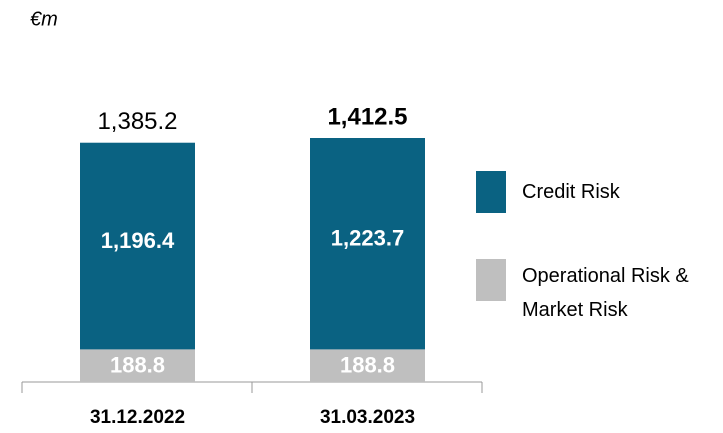 This screenshot has height=433, width=723. I want to click on x-tick-label: 31.03.2023, so click(367, 417).